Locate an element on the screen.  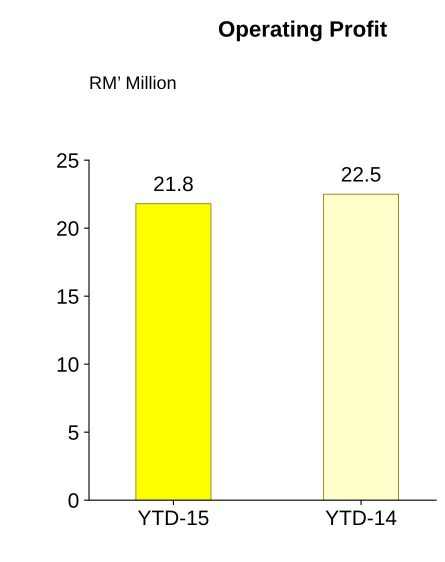
x-tick-label: YTD-15 is located at coordinates (173, 518).